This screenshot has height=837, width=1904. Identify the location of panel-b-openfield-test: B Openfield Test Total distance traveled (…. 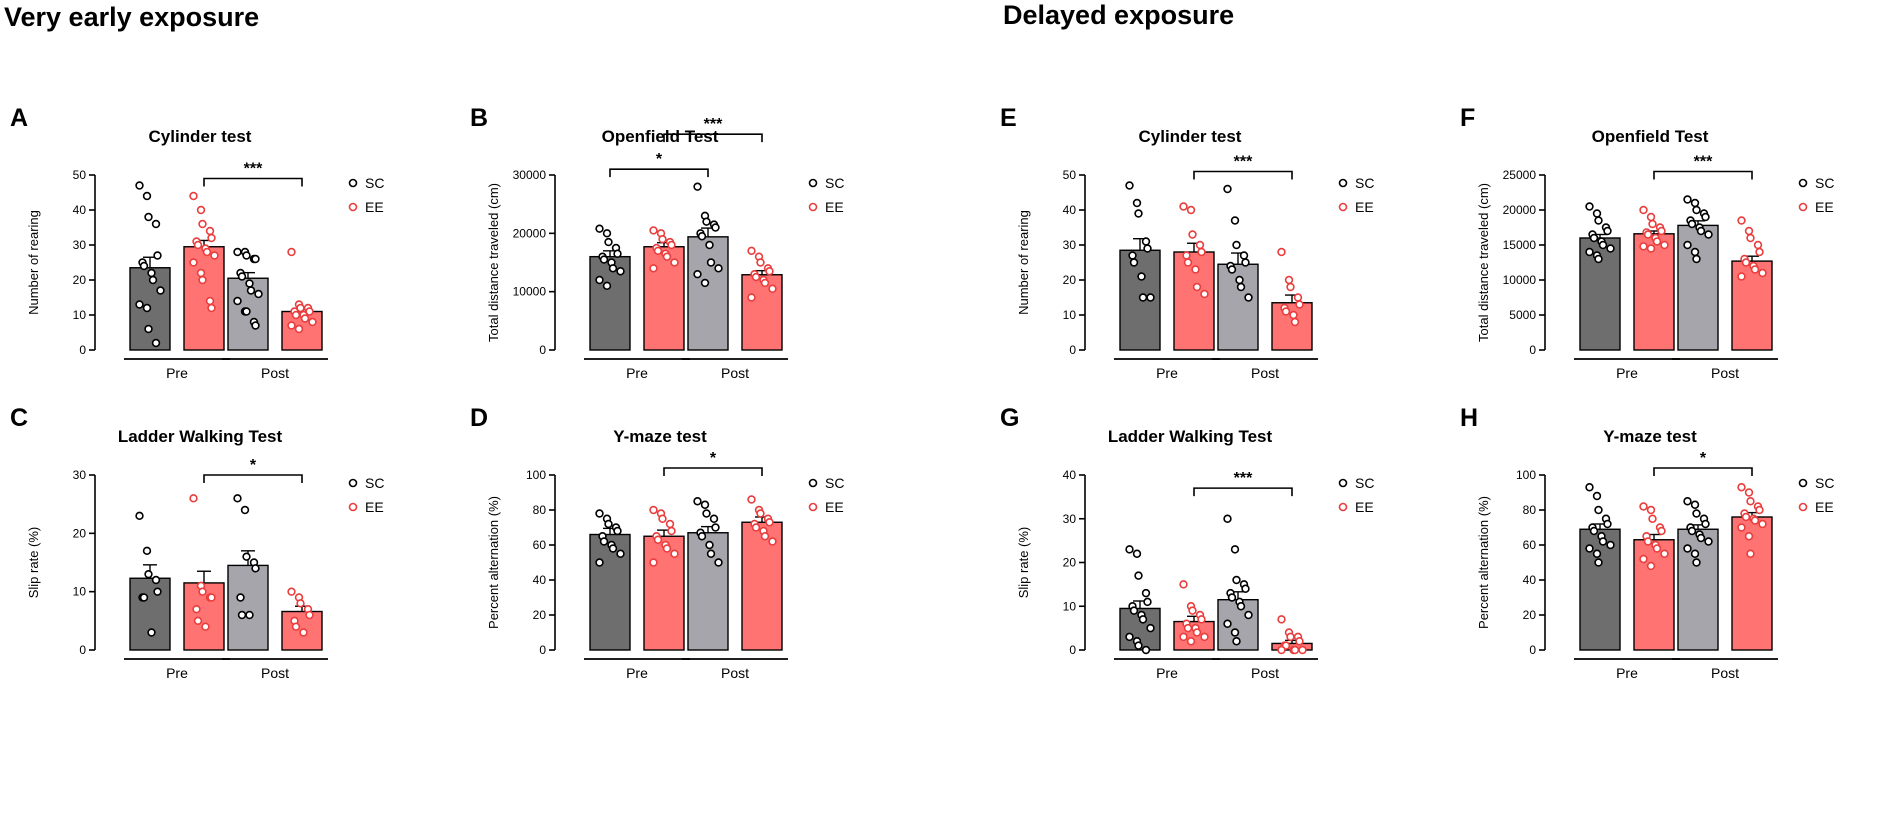
(670, 257).